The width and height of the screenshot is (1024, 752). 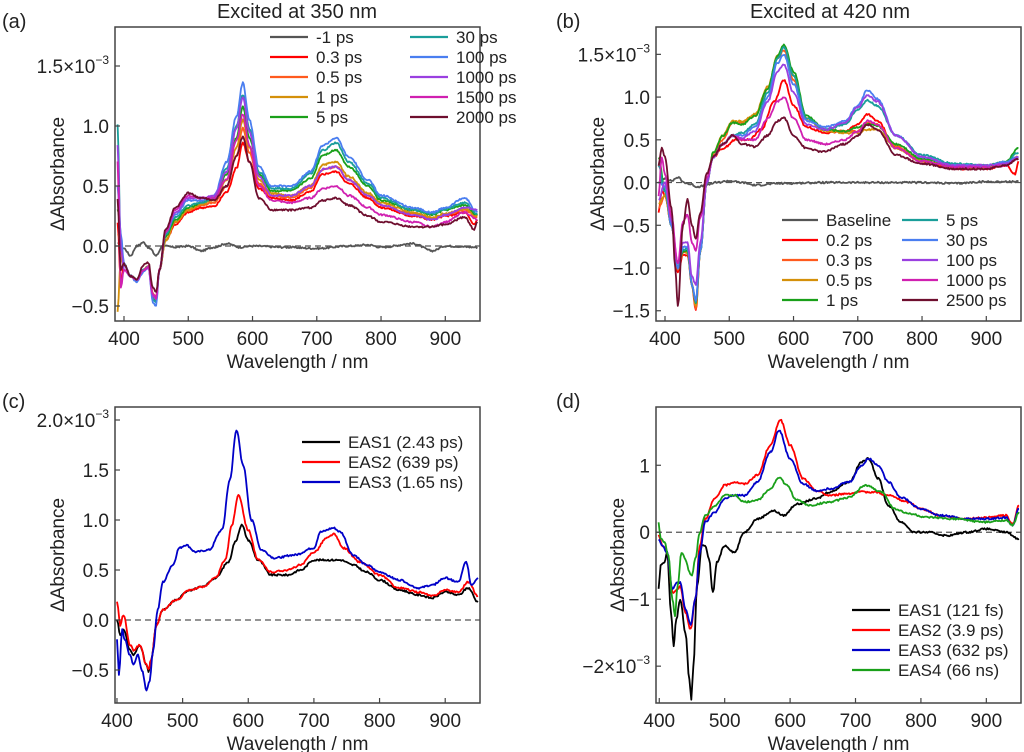 I want to click on series-line--1-ps, so click(x=297, y=249).